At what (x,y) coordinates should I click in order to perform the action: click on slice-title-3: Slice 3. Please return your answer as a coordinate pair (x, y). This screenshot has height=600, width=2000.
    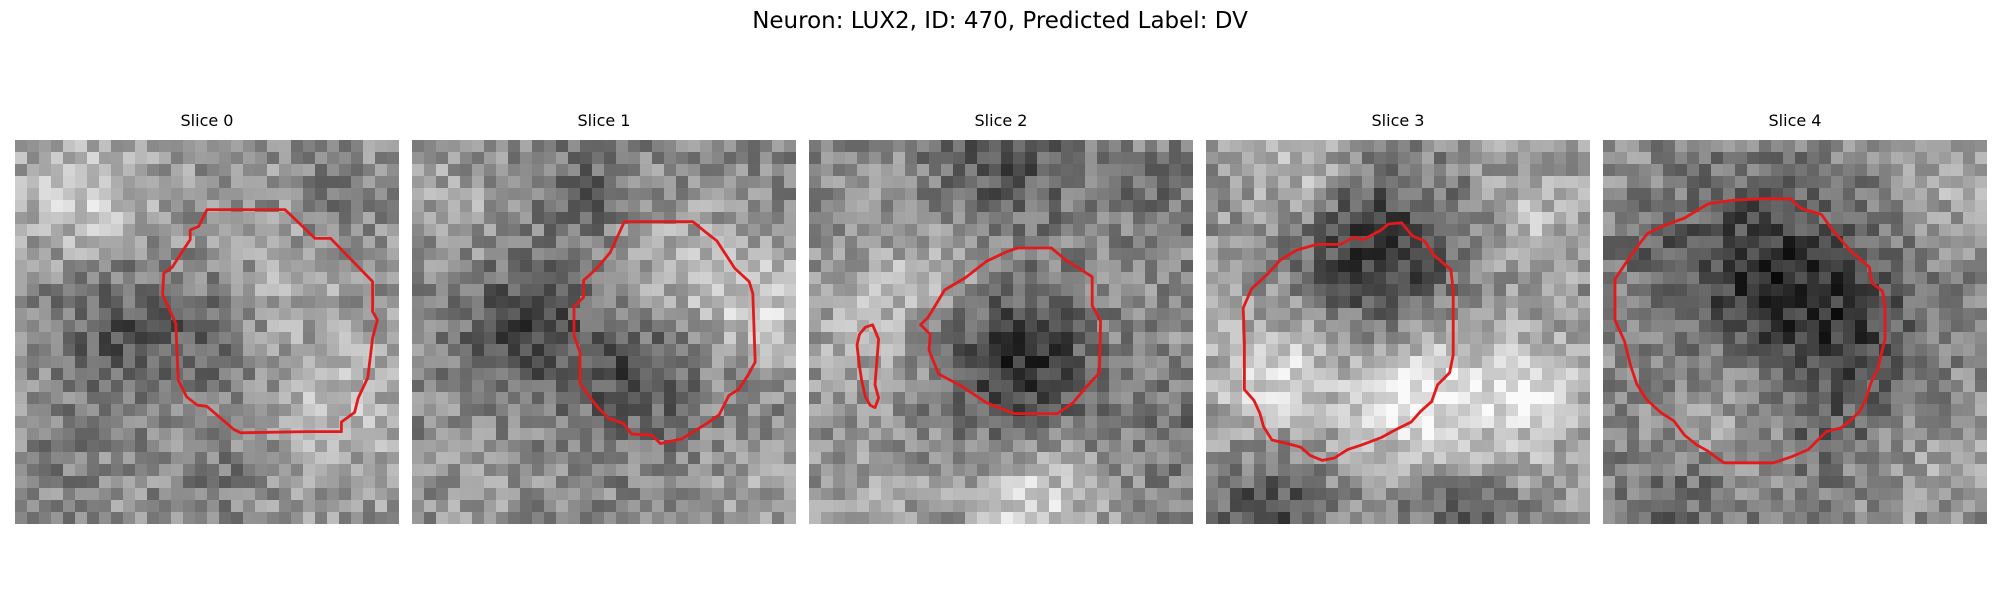
    Looking at the image, I should click on (1398, 120).